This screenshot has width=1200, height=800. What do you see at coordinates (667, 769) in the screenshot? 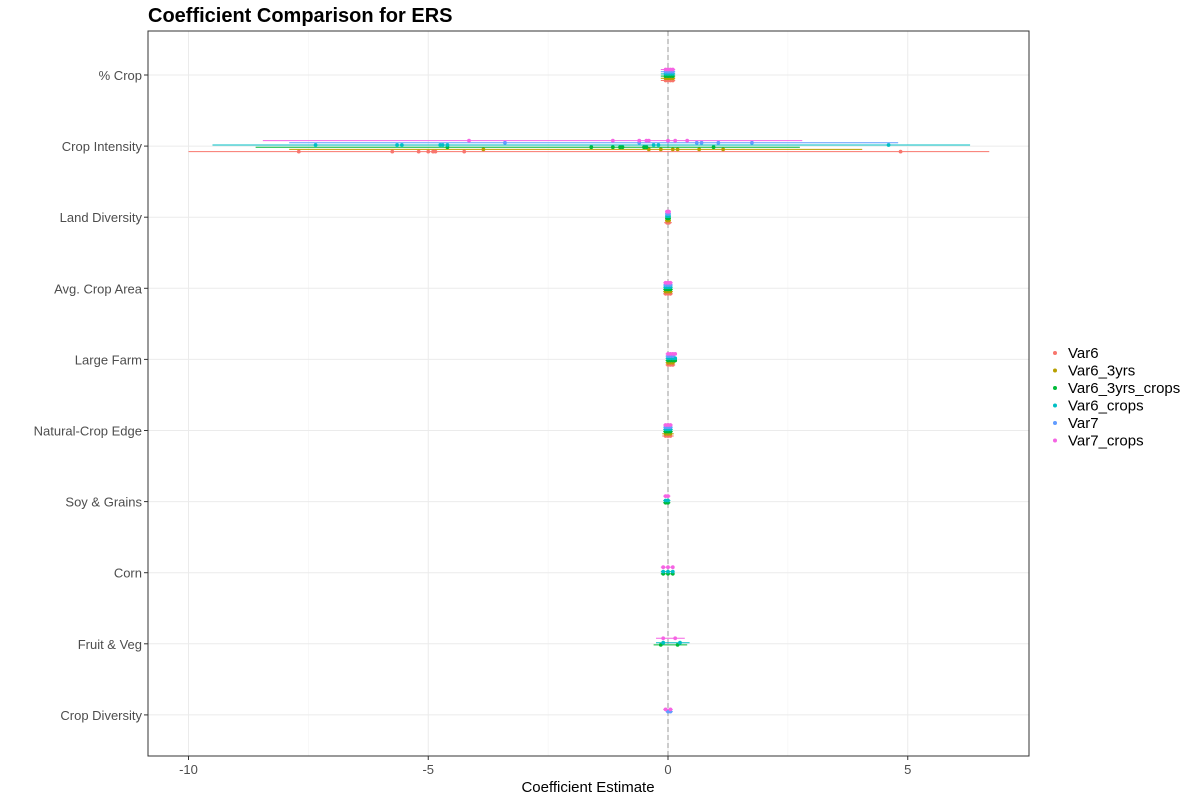
I see `x-tick-label: 0` at bounding box center [667, 769].